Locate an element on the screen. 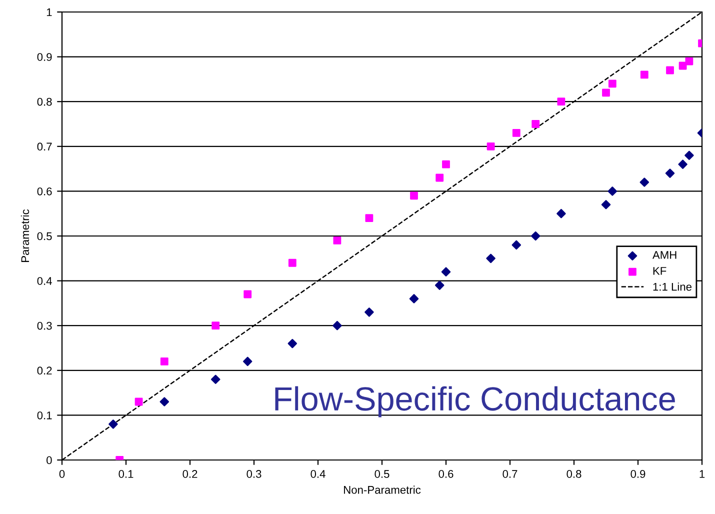 The width and height of the screenshot is (715, 514). x-tick-label: 0.8 is located at coordinates (574, 474).